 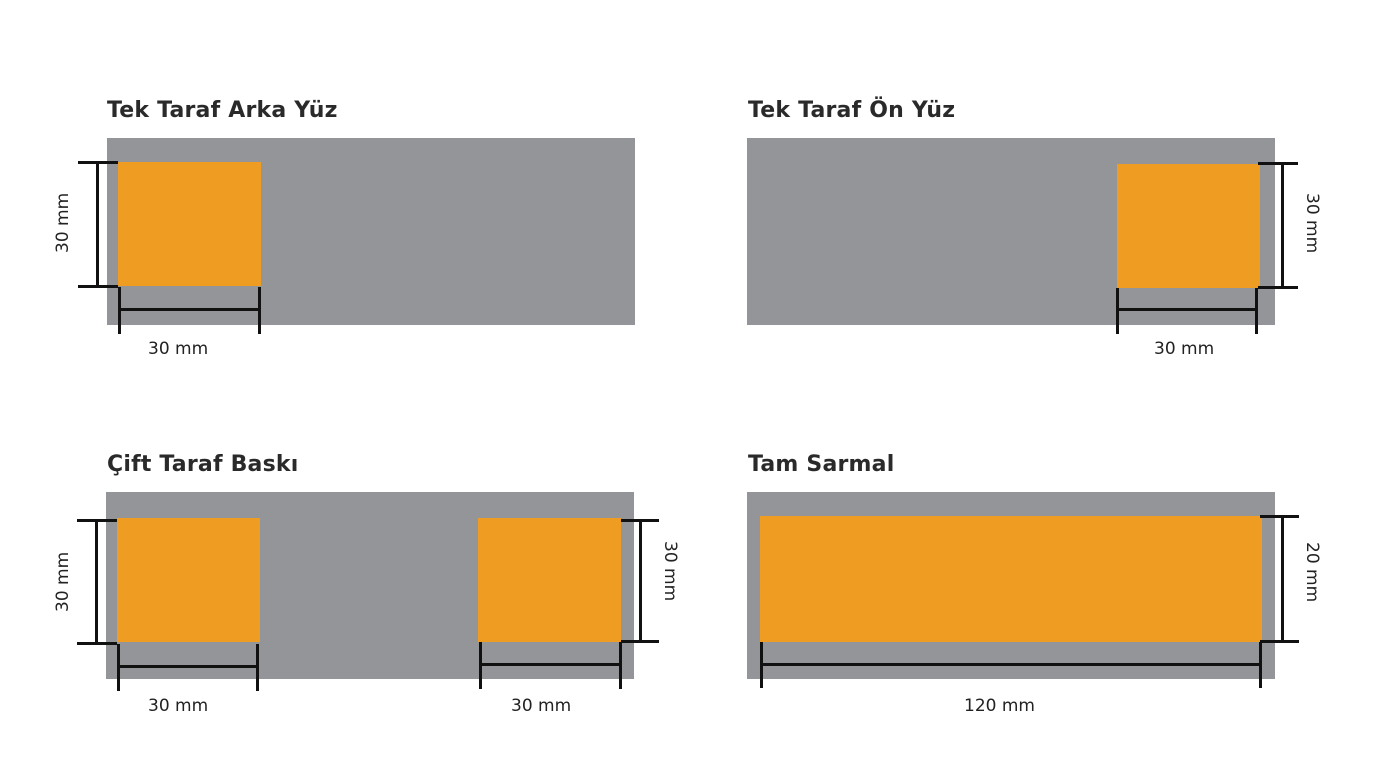 What do you see at coordinates (852, 110) in the screenshot?
I see `panel-title-front: Tek Taraf Ön Yüz` at bounding box center [852, 110].